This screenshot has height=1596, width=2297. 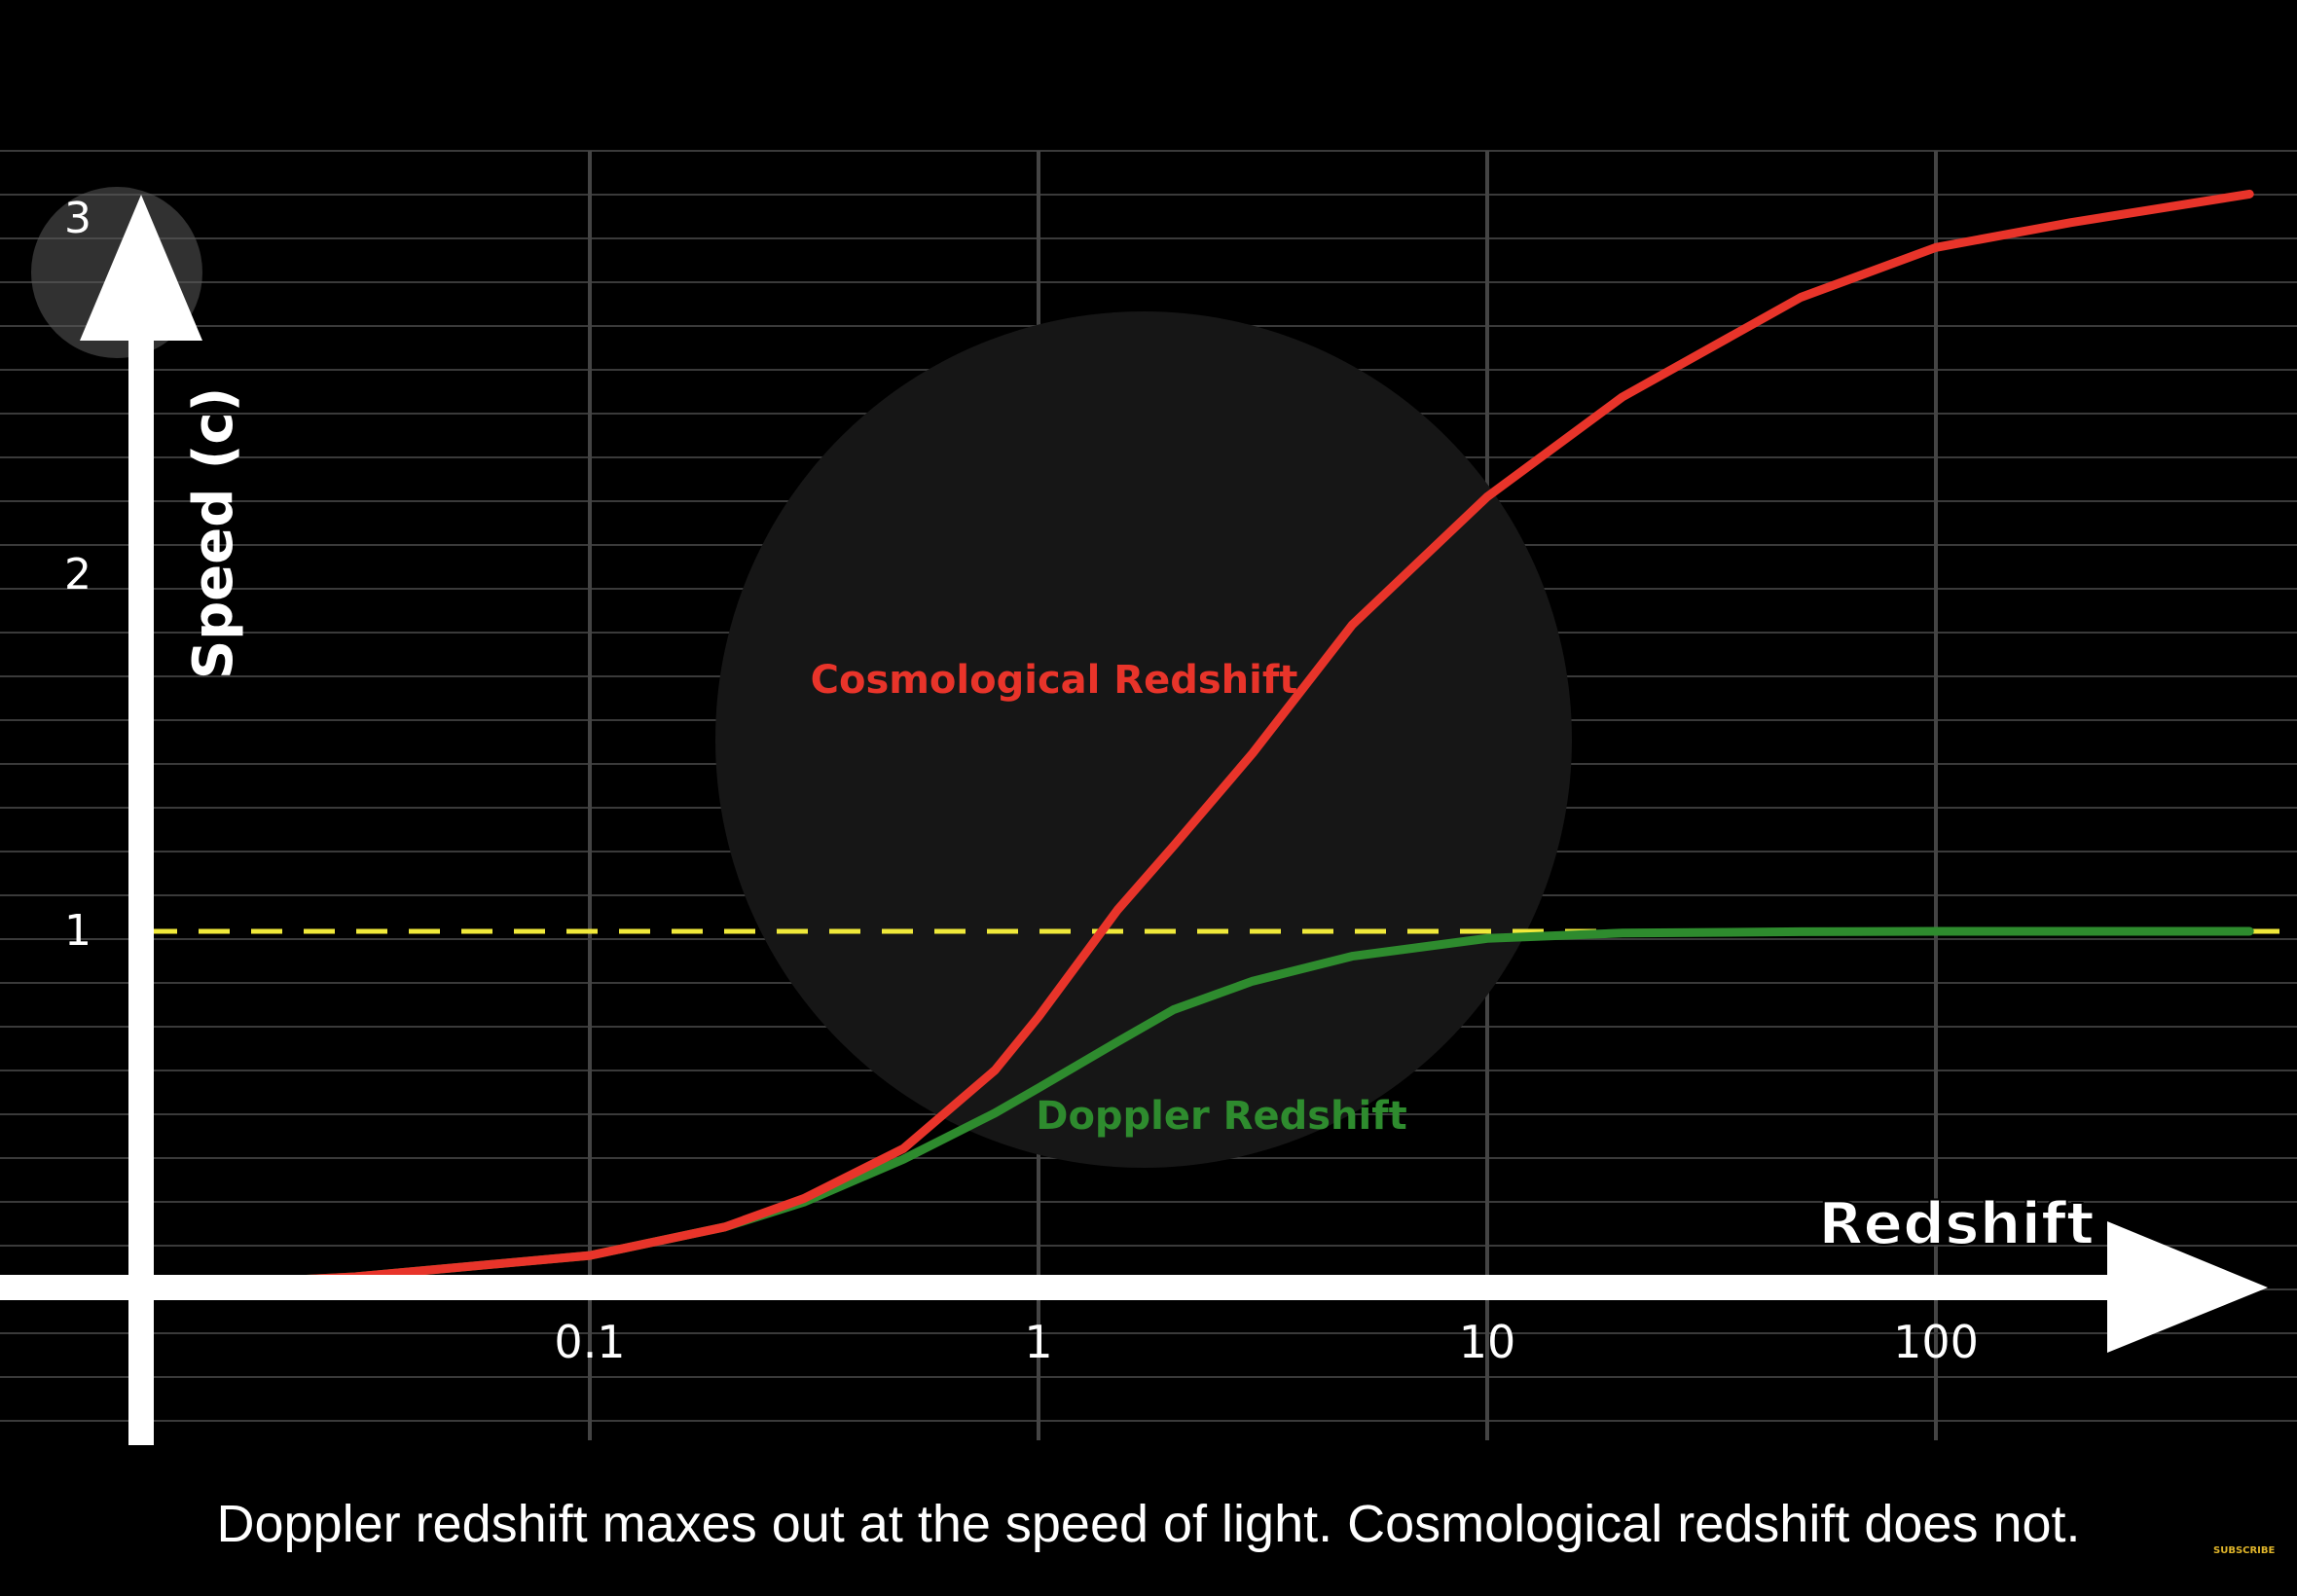 I want to click on x-tick-labels: 0.1 1 10 100, so click(x=1266, y=1342).